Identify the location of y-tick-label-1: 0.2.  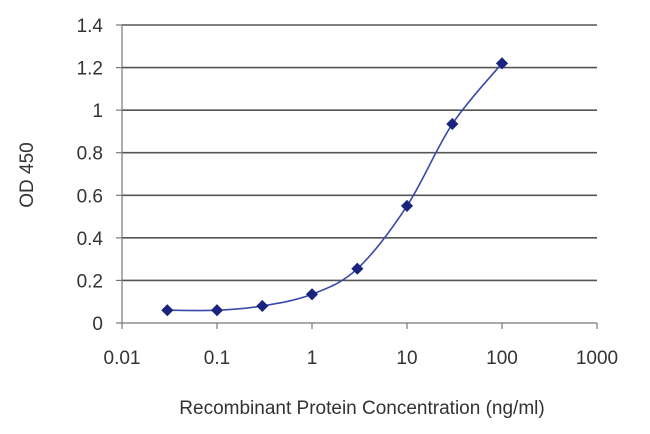
(90, 281).